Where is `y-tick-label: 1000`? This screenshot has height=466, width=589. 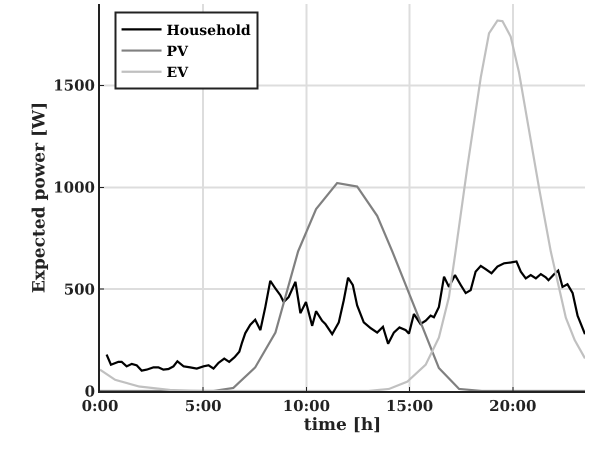
y-tick-label: 1000 is located at coordinates (74, 187).